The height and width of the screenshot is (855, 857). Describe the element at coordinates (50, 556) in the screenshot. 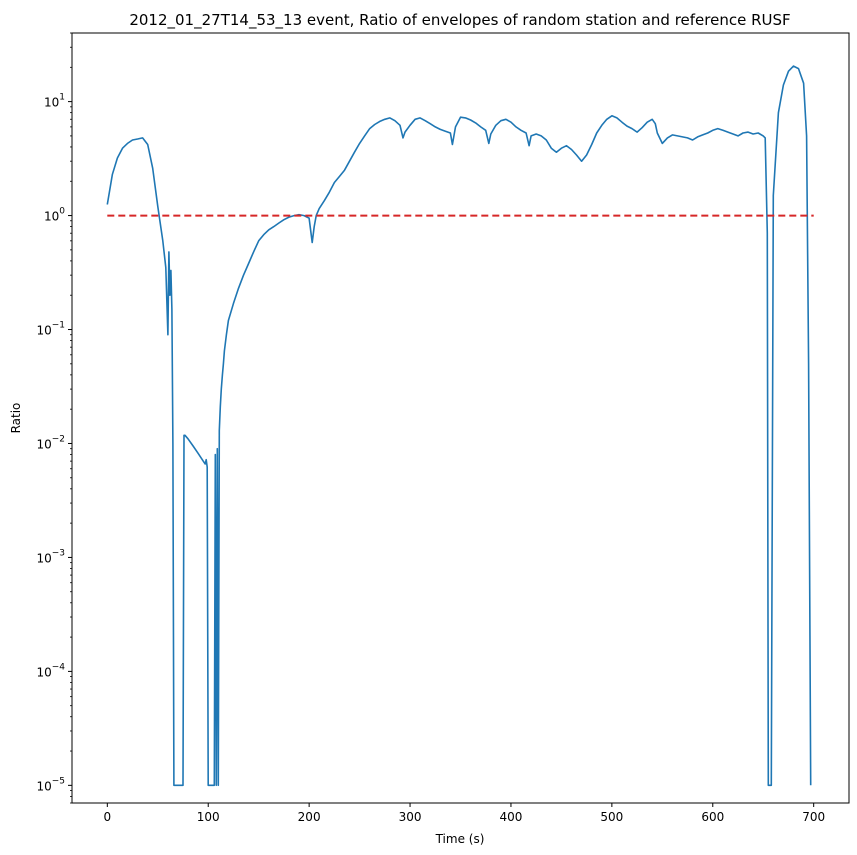

I see `y-tick-label: 10⁻³` at that location.